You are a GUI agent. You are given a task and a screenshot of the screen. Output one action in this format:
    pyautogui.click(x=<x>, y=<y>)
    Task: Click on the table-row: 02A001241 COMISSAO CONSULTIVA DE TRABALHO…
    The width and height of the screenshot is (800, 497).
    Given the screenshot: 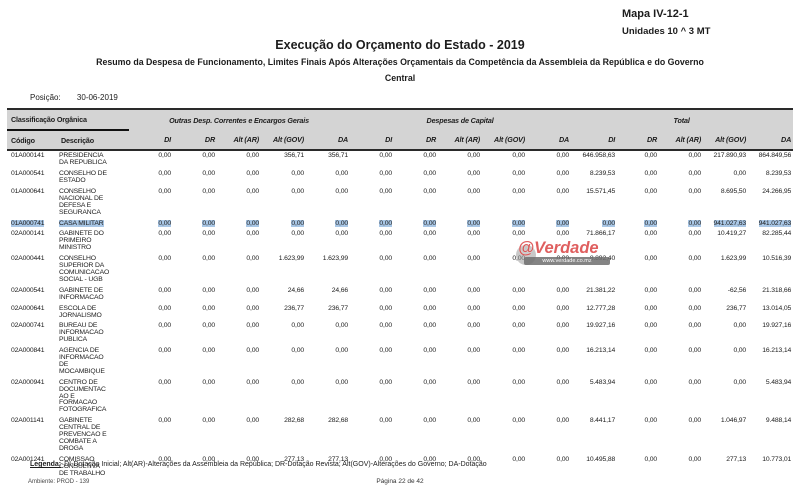 What is the action you would take?
    pyautogui.click(x=400, y=466)
    